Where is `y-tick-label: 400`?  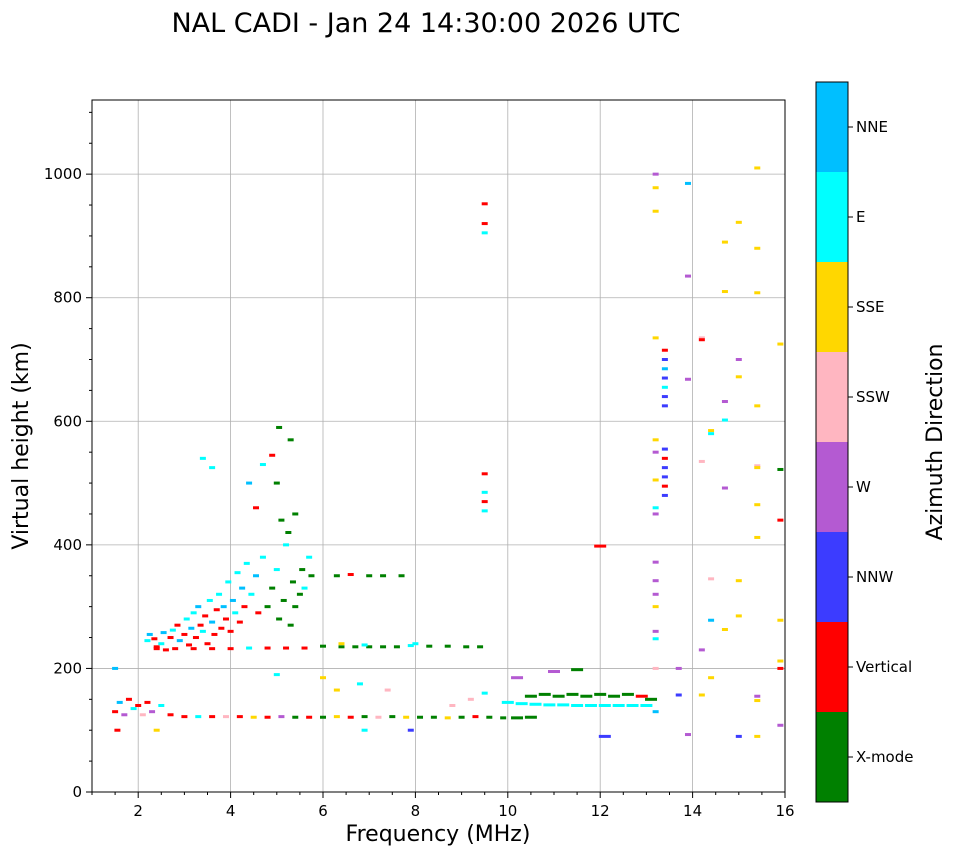
y-tick-label: 400 is located at coordinates (67, 545).